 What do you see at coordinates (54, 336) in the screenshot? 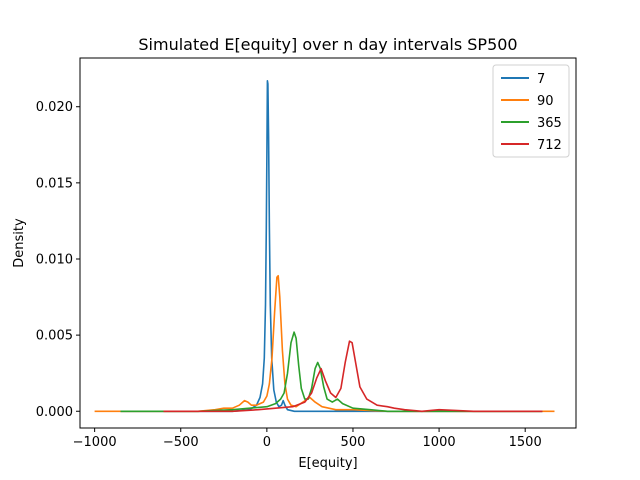
I see `y-tick-label: 0.005` at bounding box center [54, 336].